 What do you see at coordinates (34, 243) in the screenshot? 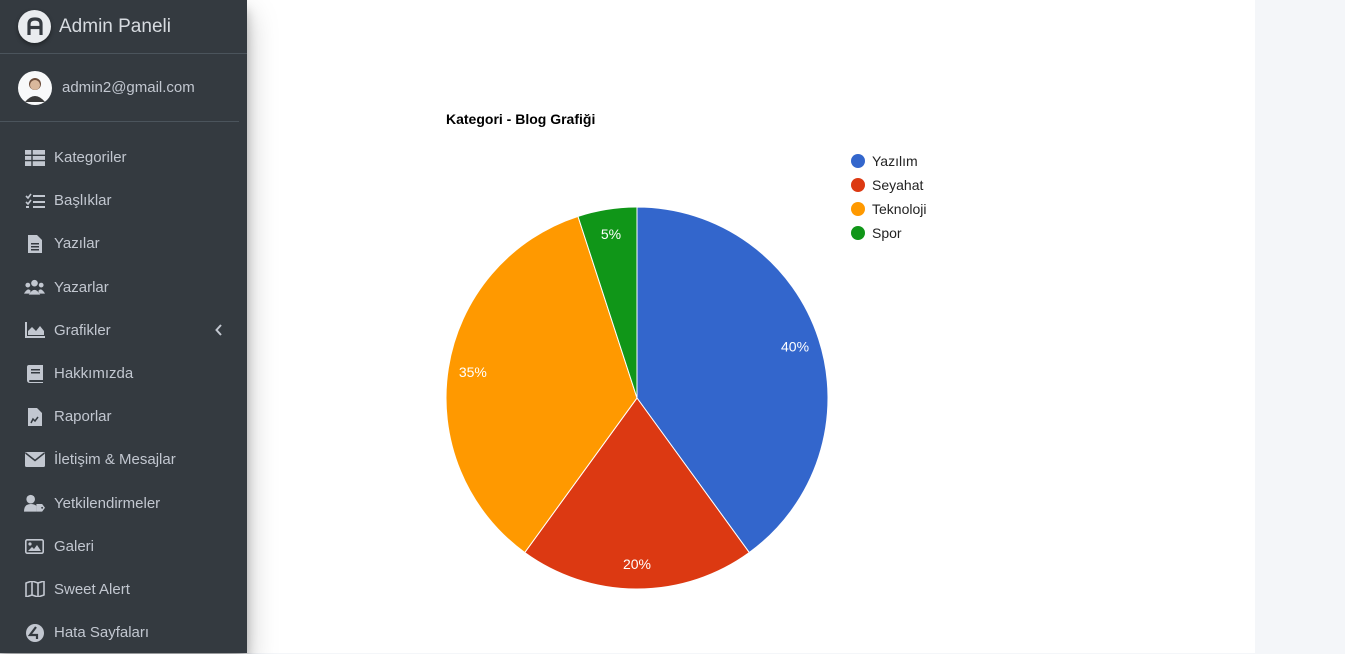
I see `file-icon` at bounding box center [34, 243].